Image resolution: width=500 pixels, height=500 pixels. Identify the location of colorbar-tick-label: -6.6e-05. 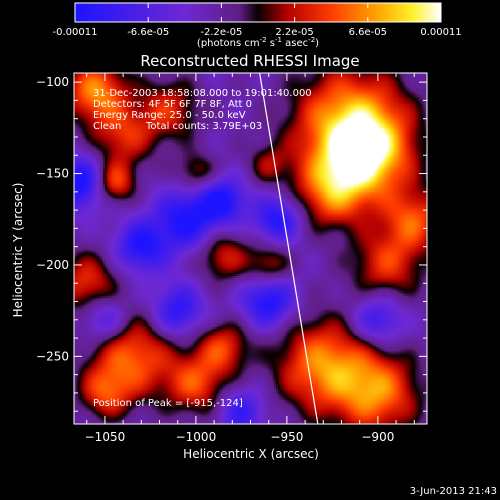
(148, 32).